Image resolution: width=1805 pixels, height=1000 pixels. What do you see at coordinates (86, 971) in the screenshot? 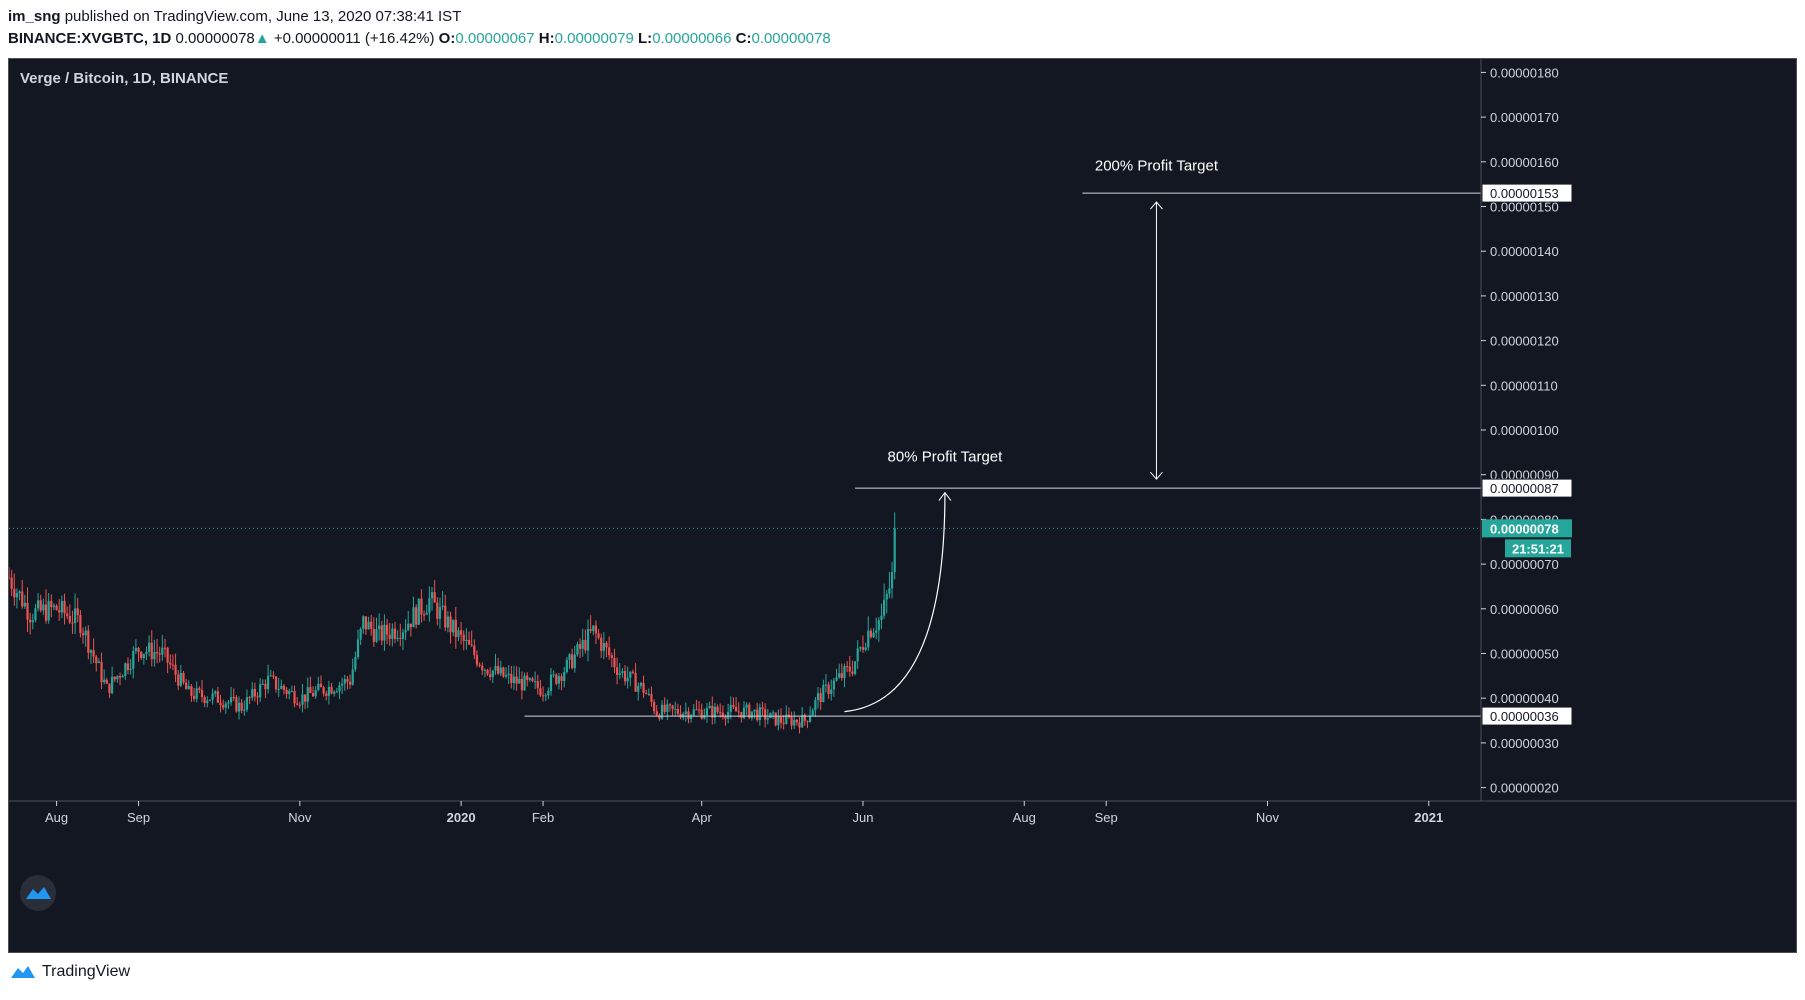
I see `footer-brand: TradingView` at bounding box center [86, 971].